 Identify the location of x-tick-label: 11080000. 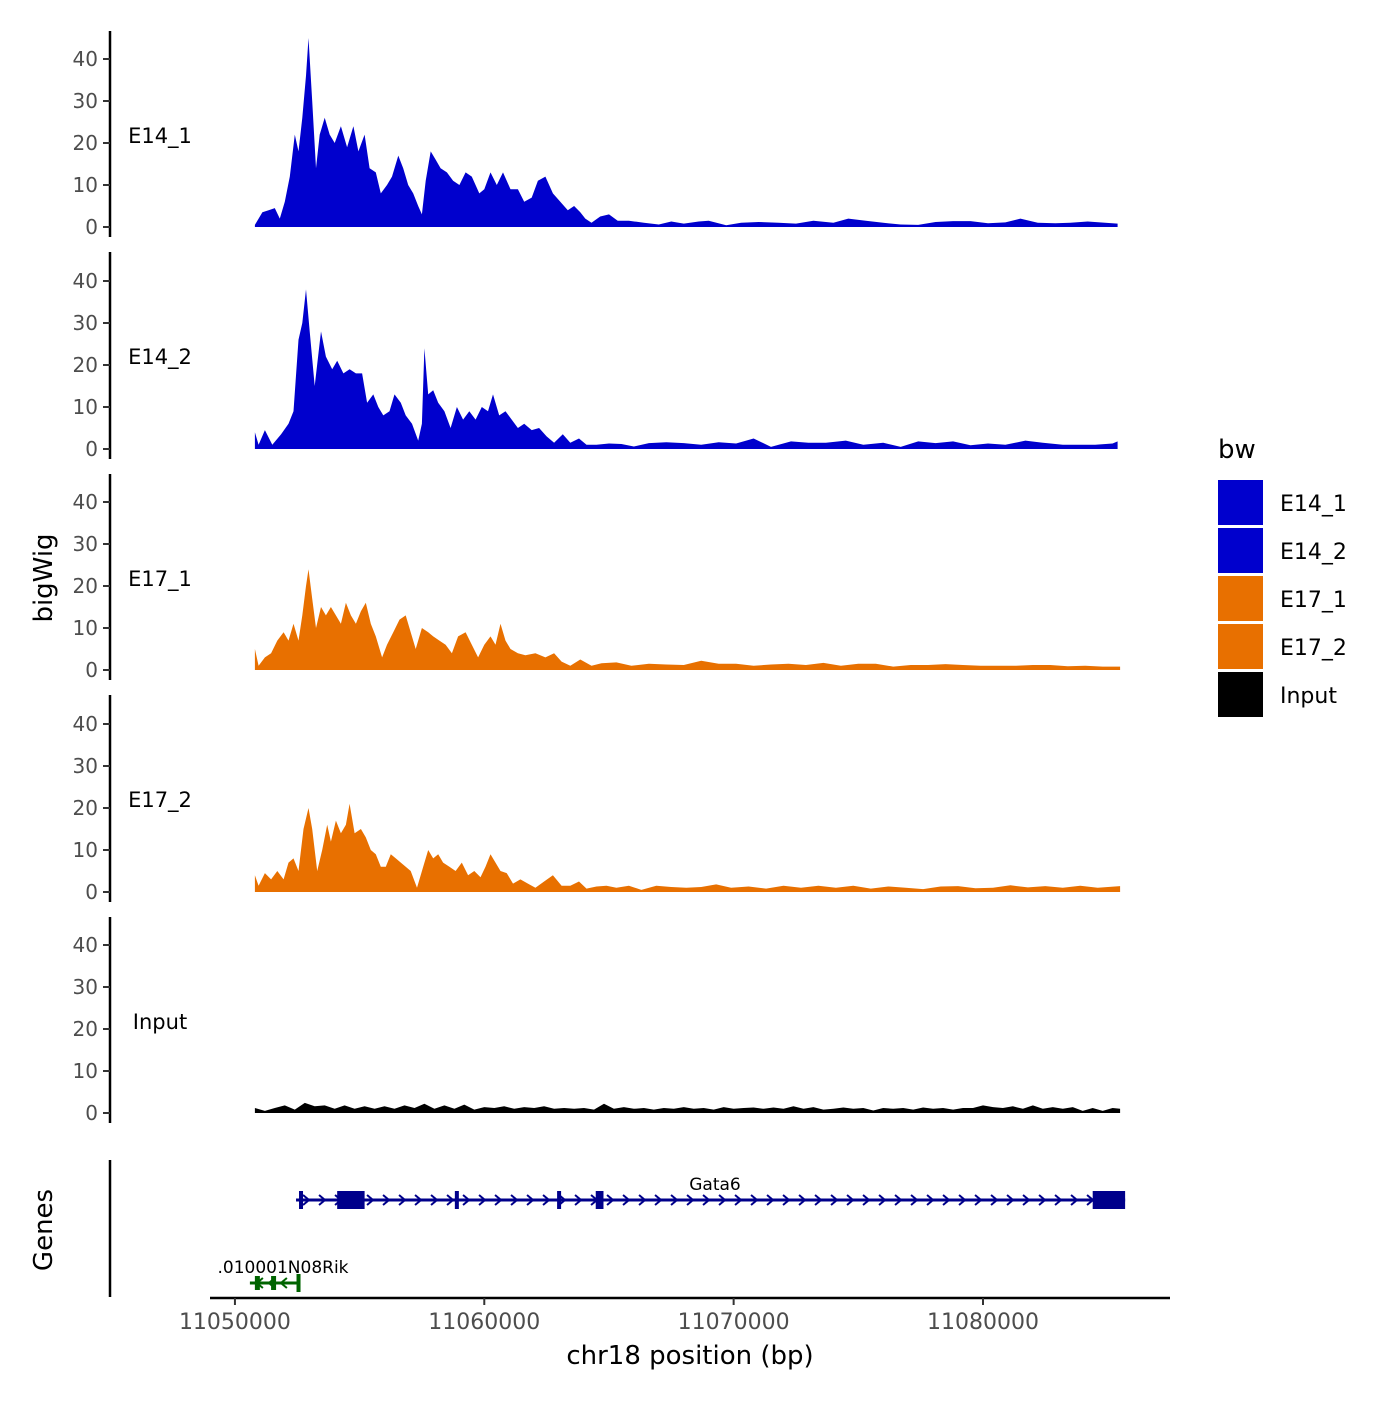
(983, 1322).